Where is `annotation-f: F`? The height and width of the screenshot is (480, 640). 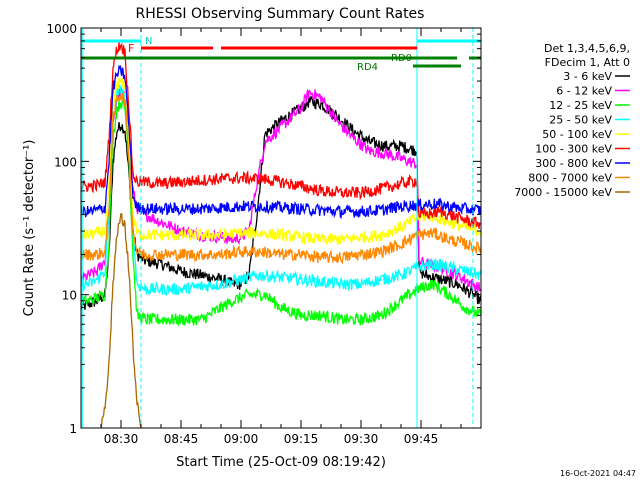 annotation-f: F is located at coordinates (131, 48).